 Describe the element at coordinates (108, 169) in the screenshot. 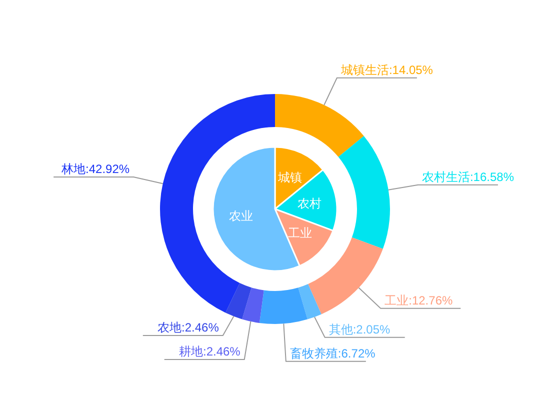

I see `data-label: :42.92%` at that location.